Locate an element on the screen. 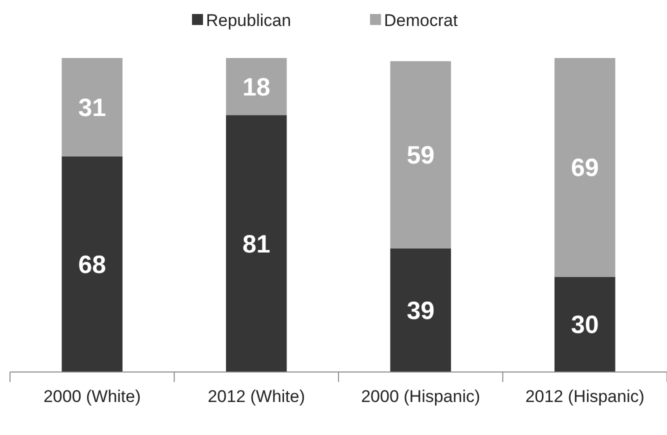 The height and width of the screenshot is (435, 667). data-label: 30 is located at coordinates (584, 325).